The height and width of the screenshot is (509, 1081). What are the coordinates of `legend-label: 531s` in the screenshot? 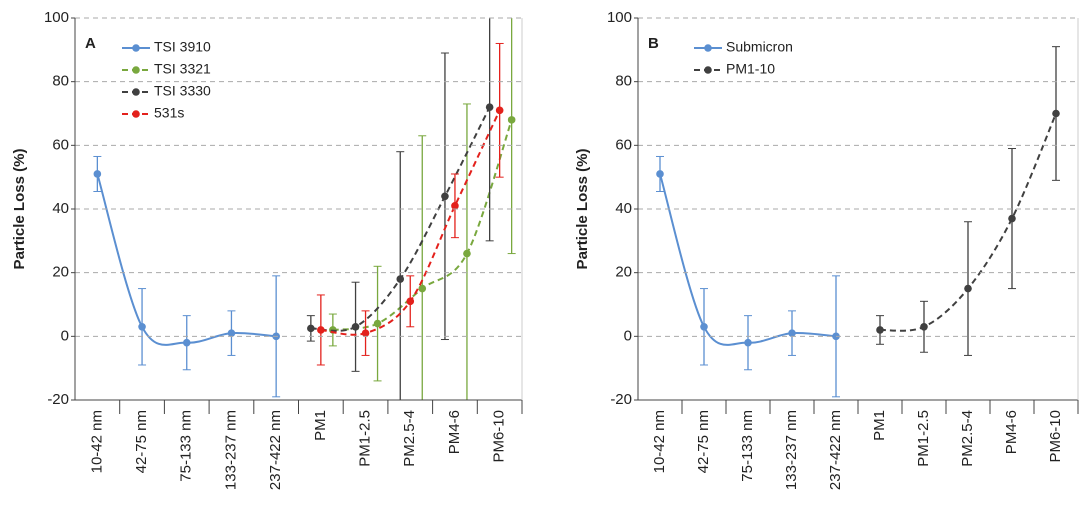 It's located at (169, 113).